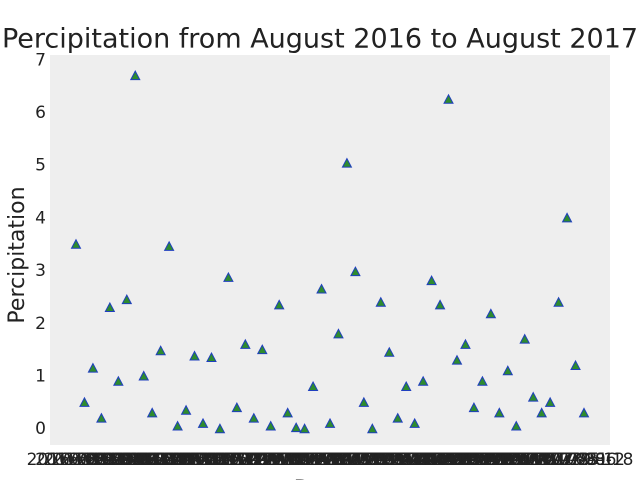 This screenshot has height=480, width=640. Describe the element at coordinates (584, 460) in the screenshot. I see `x-tick-label: 2017-08-18` at that location.